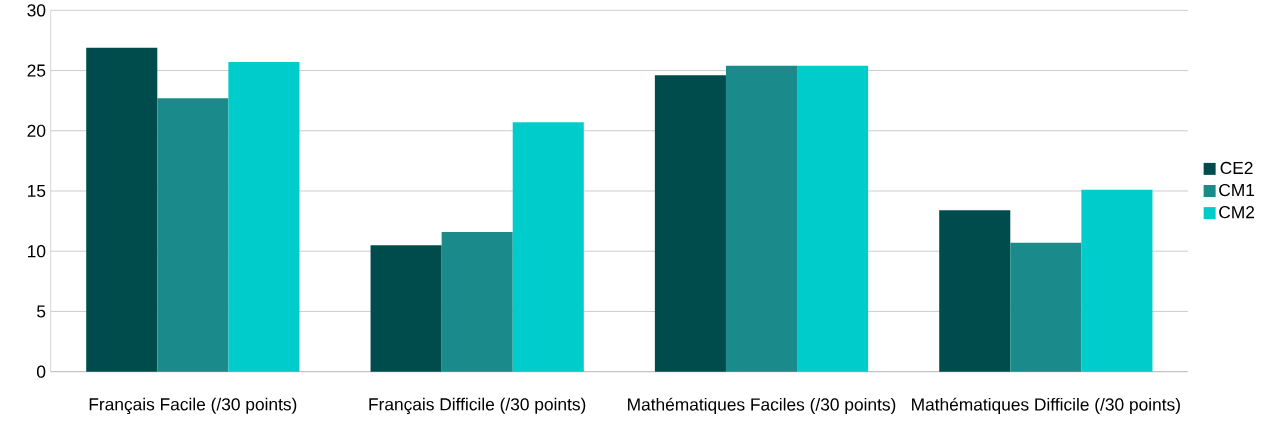 The height and width of the screenshot is (445, 1278). I want to click on y-tick-label: 25, so click(36, 70).